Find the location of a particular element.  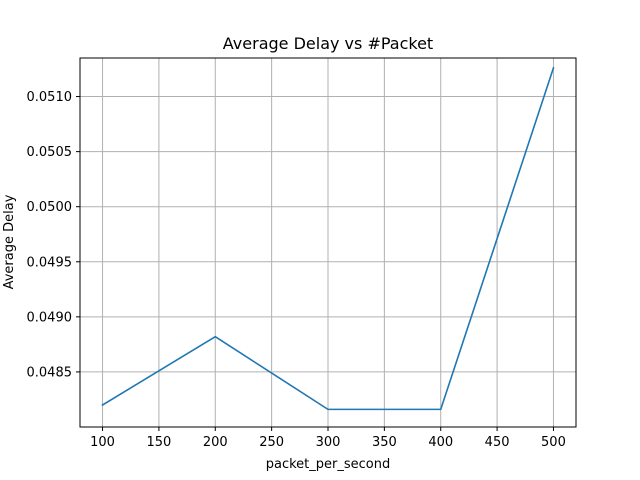

y-tick-label: 0.0485 is located at coordinates (50, 372).